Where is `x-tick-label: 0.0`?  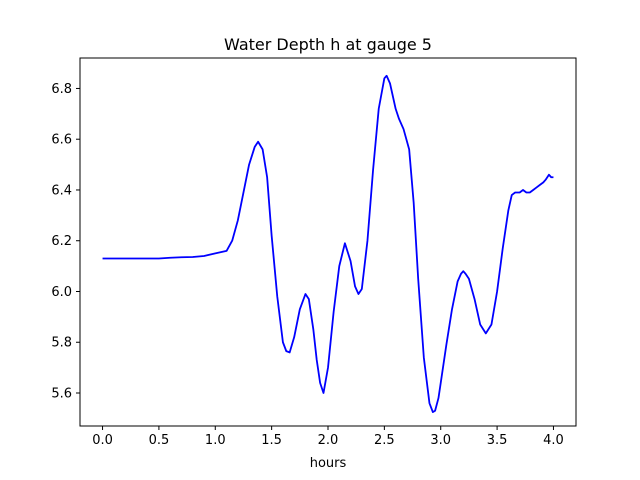
x-tick-label: 0.0 is located at coordinates (102, 440).